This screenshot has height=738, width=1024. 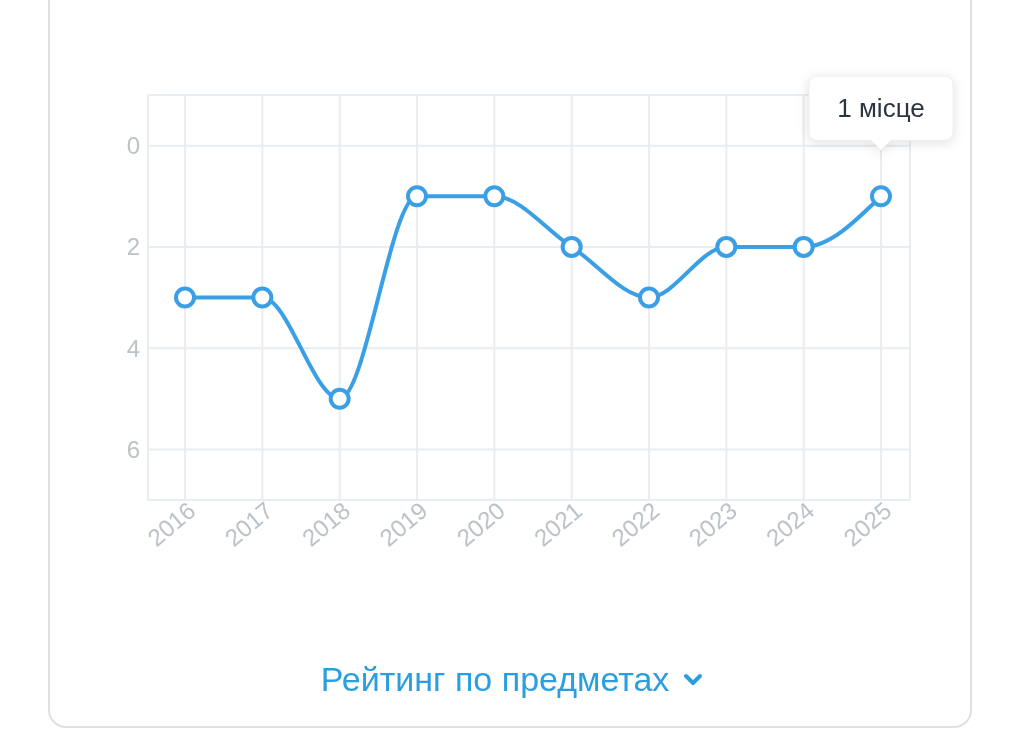 What do you see at coordinates (133, 146) in the screenshot?
I see `y-tick-label: 0` at bounding box center [133, 146].